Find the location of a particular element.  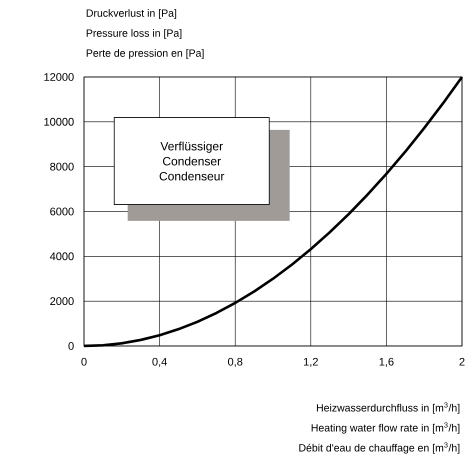

text: Débit d'eau de chauffage en [m$^{3}$/h] is located at coordinates (379, 448).